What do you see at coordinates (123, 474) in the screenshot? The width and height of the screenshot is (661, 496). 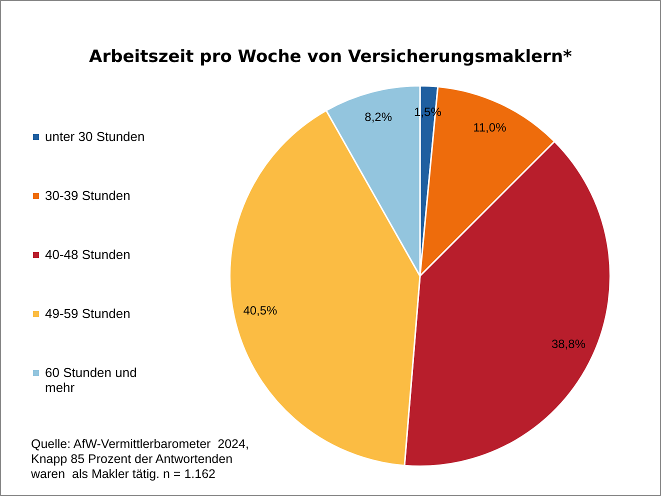 I see `text: waren als Makler tätig. n = 1.162` at bounding box center [123, 474].